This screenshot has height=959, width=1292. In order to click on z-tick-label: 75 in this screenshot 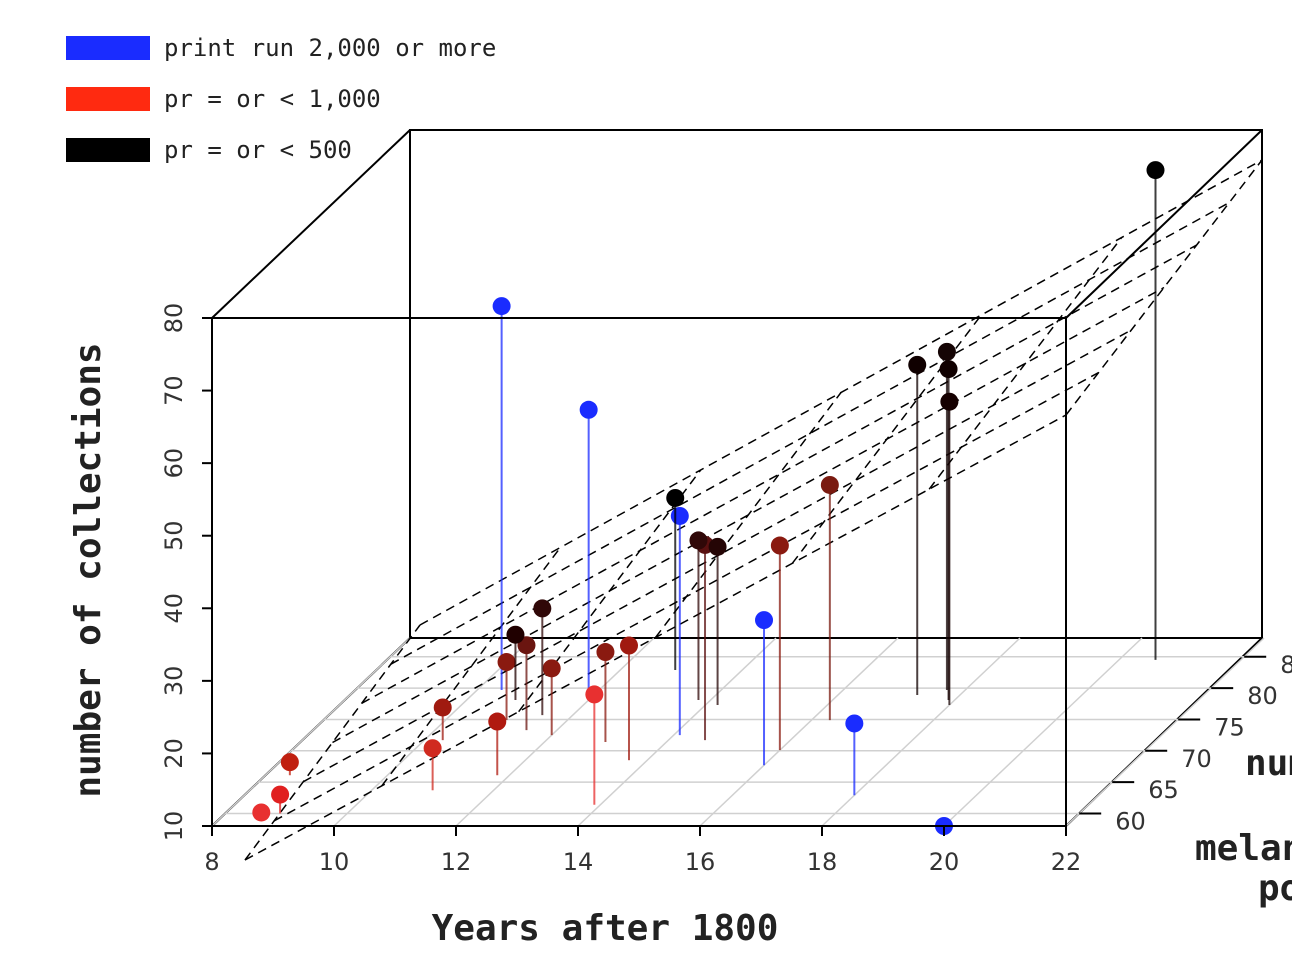, I will do `click(1229, 727)`.